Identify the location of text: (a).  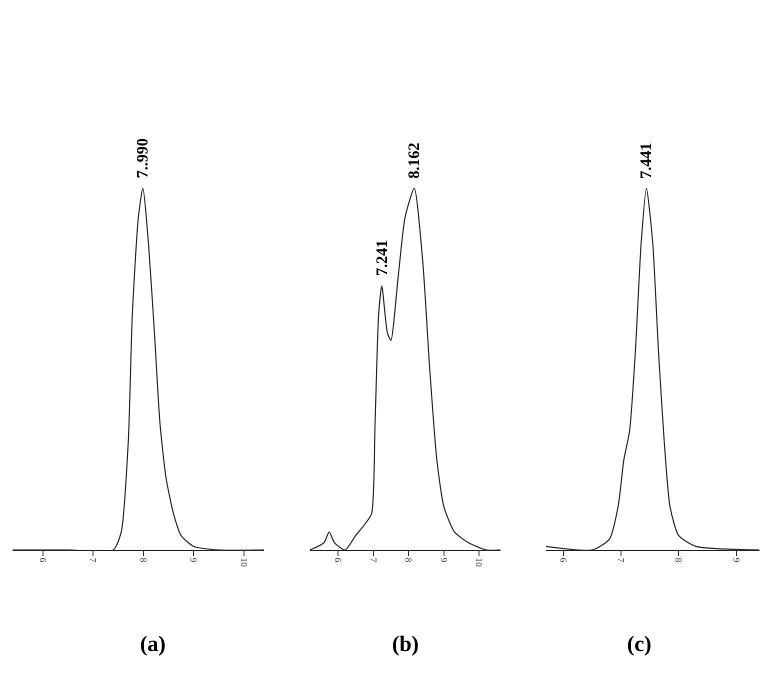
(153, 643).